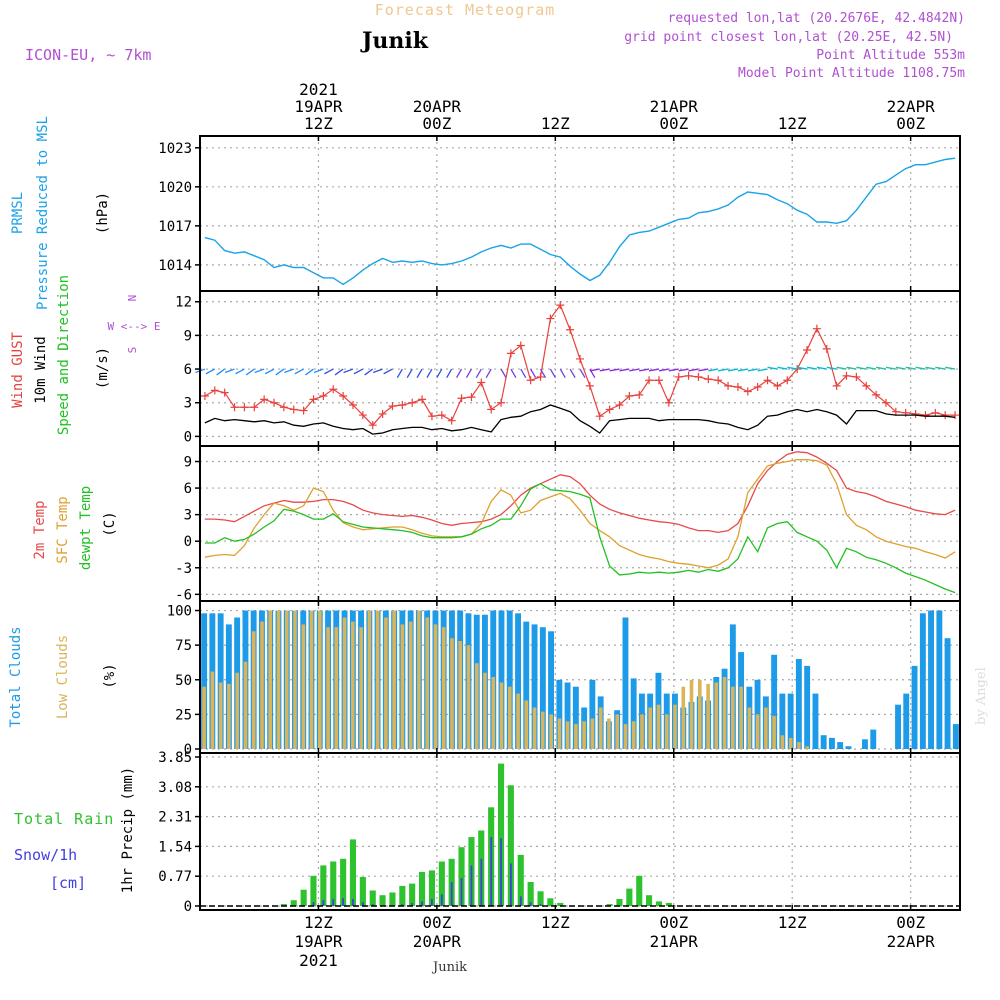 This screenshot has height=1000, width=1000. What do you see at coordinates (188, 370) in the screenshot?
I see `y-tick-label: 6` at bounding box center [188, 370].